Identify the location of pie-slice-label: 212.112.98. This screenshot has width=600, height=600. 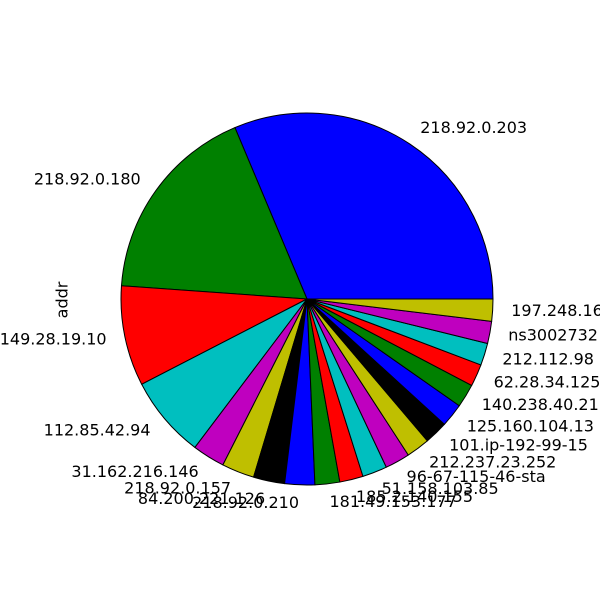
(548, 358).